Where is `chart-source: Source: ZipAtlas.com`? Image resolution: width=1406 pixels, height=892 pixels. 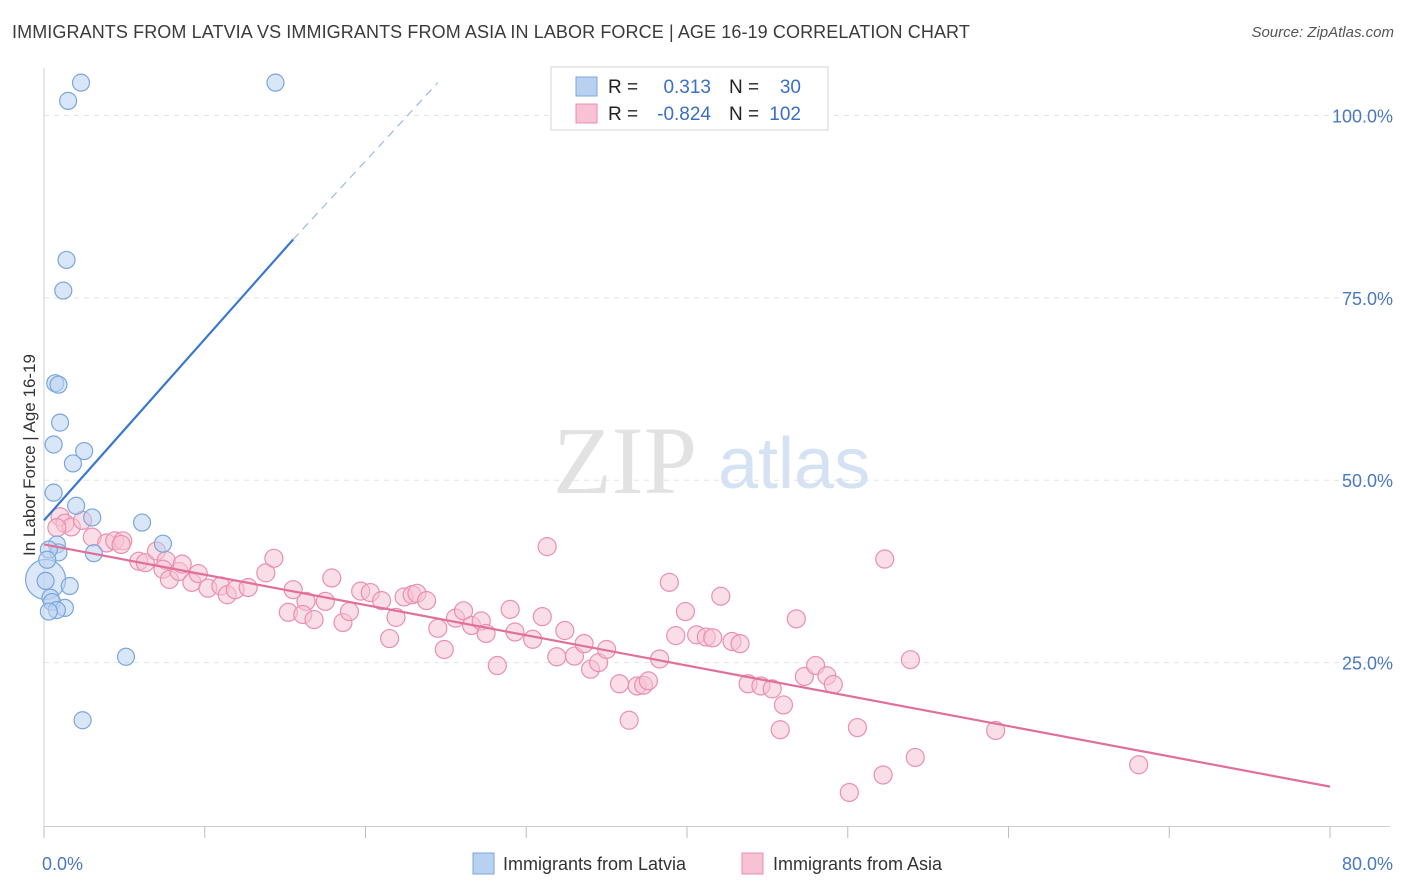 chart-source: Source: ZipAtlas.com is located at coordinates (1322, 32).